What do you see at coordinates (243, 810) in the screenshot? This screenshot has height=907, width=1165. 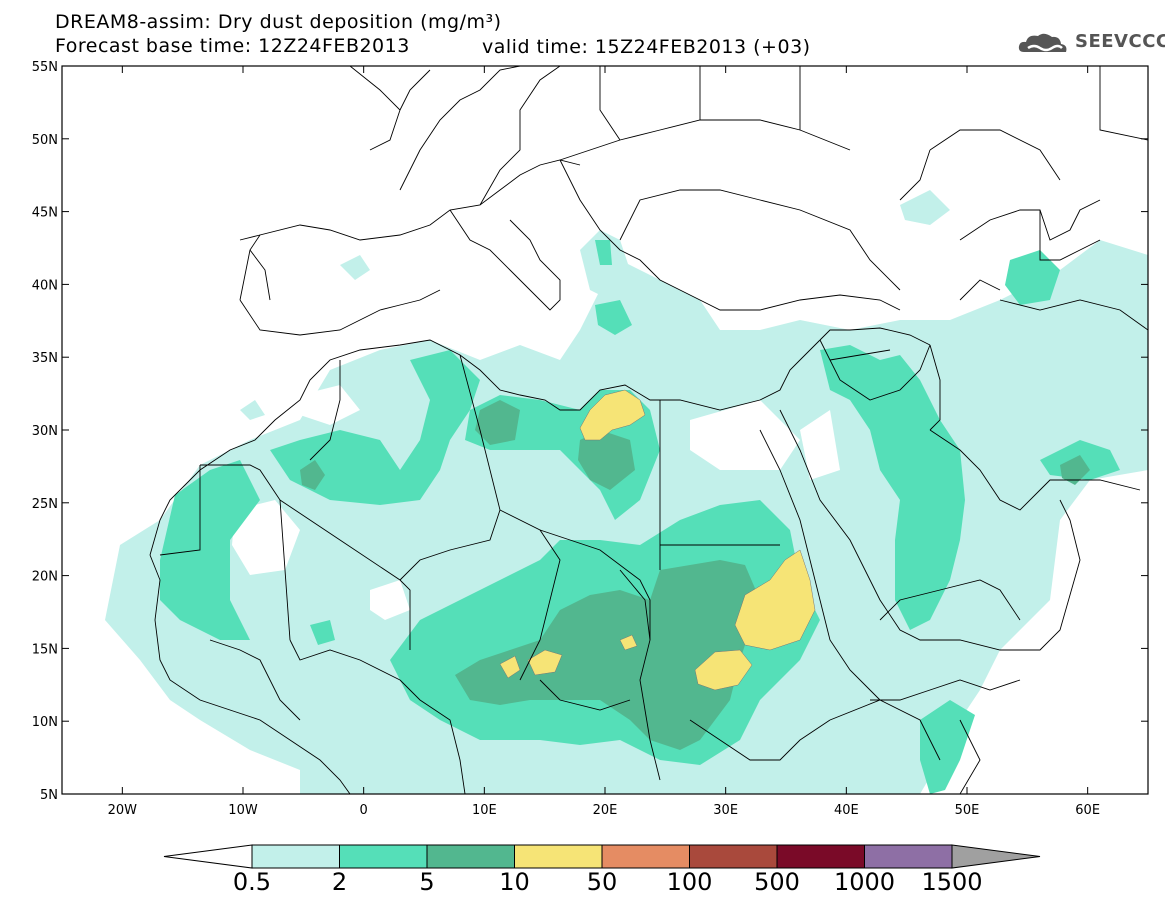 I see `lon-tick-label: 10W` at bounding box center [243, 810].